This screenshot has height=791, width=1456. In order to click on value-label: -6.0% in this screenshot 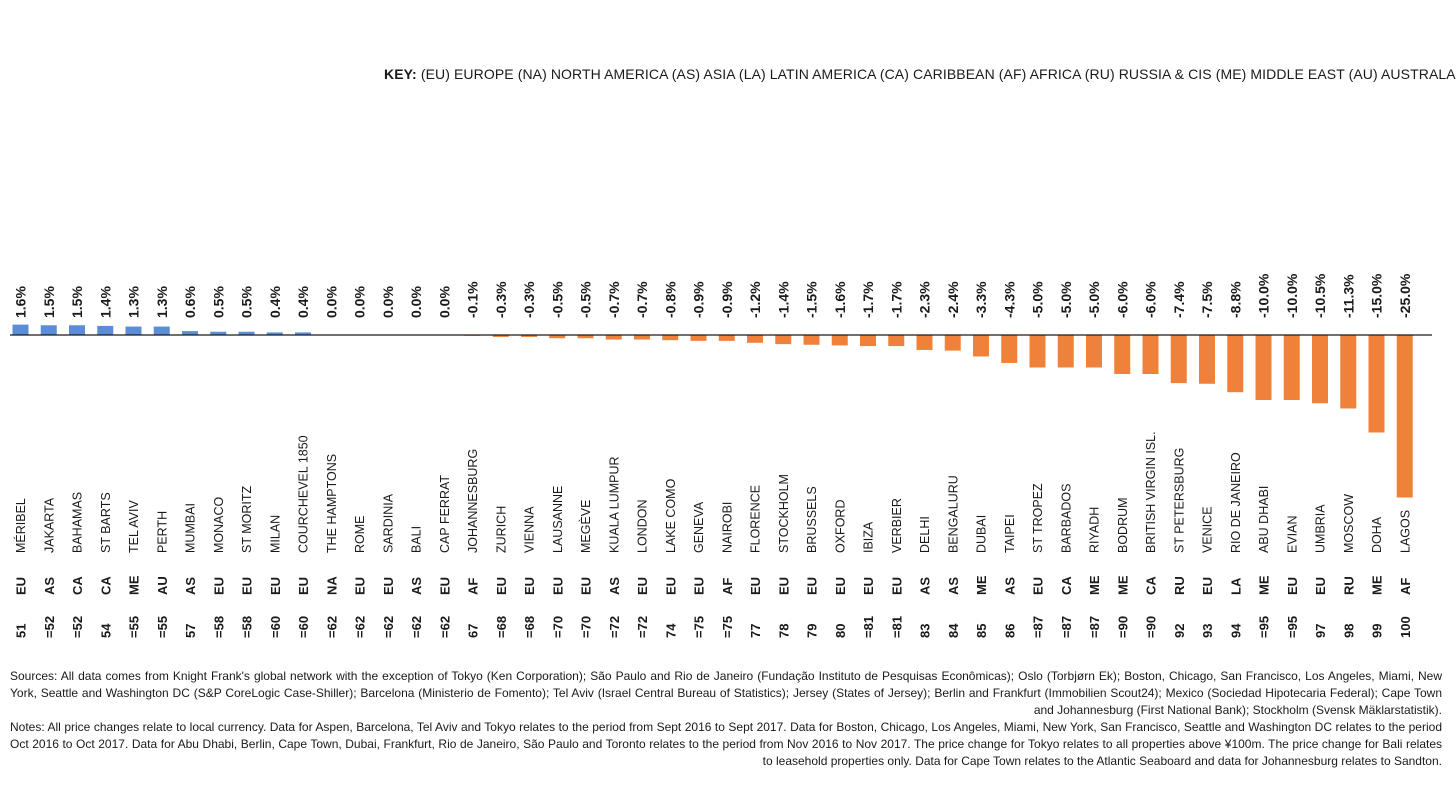, I will do `click(1122, 299)`.